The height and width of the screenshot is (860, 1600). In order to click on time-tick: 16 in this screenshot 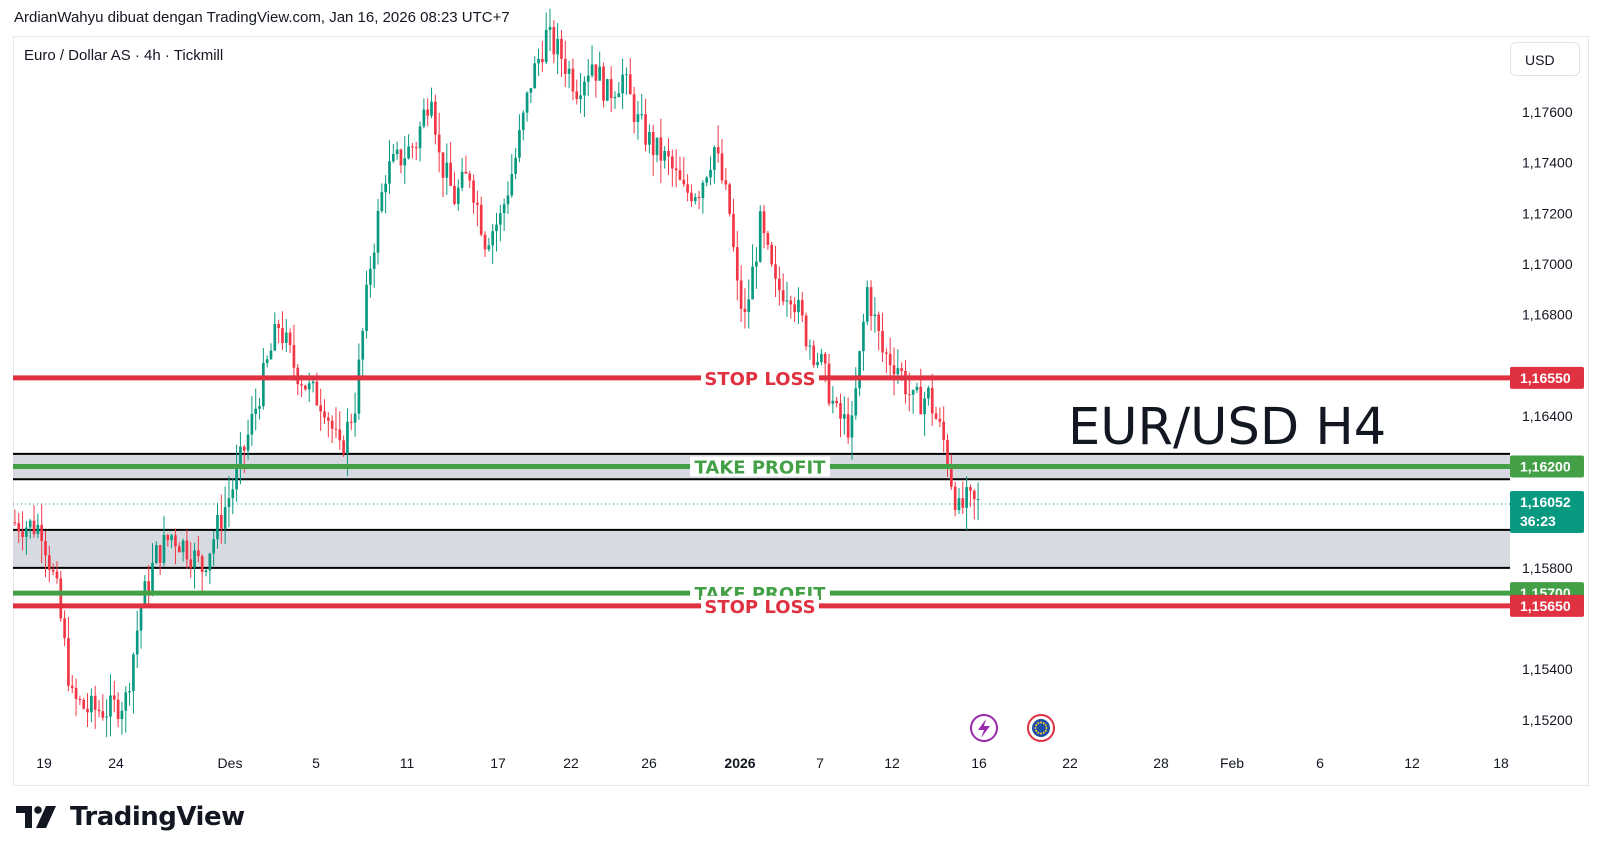, I will do `click(979, 763)`.